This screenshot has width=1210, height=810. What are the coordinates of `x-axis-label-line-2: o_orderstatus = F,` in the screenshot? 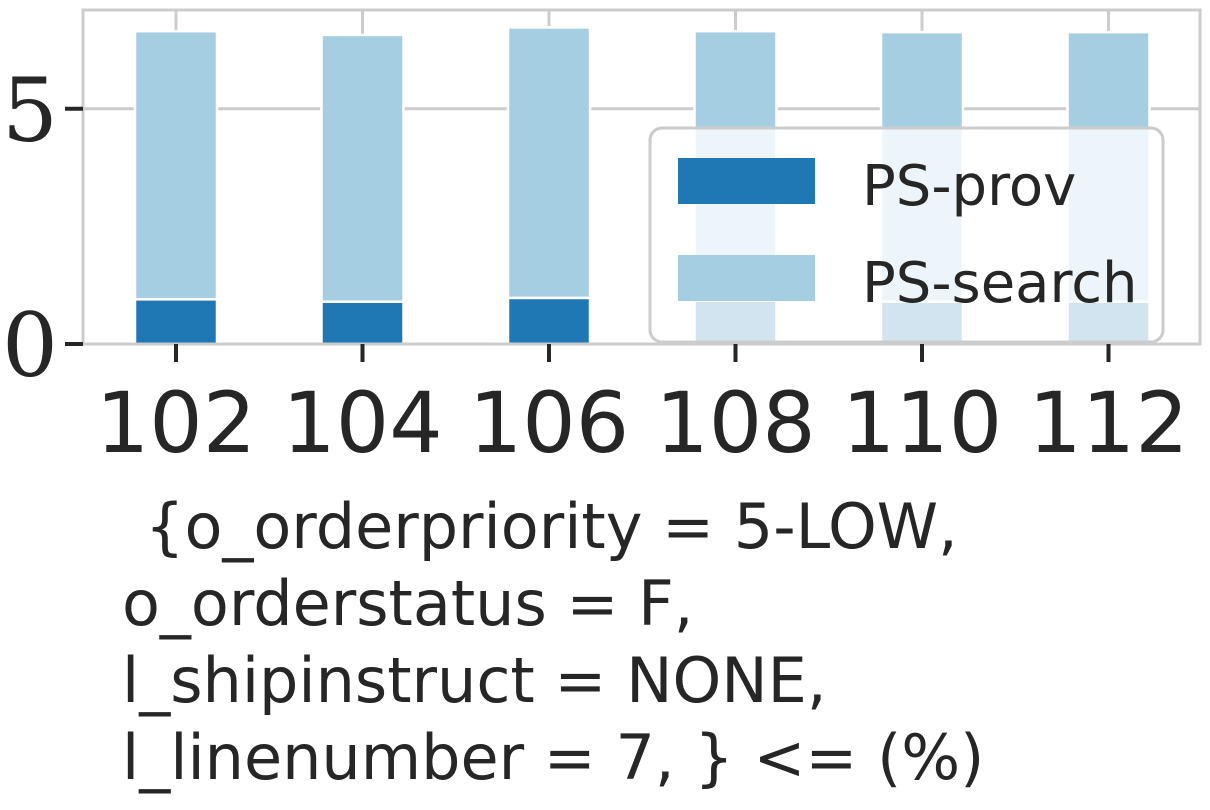 It's located at (408, 603).